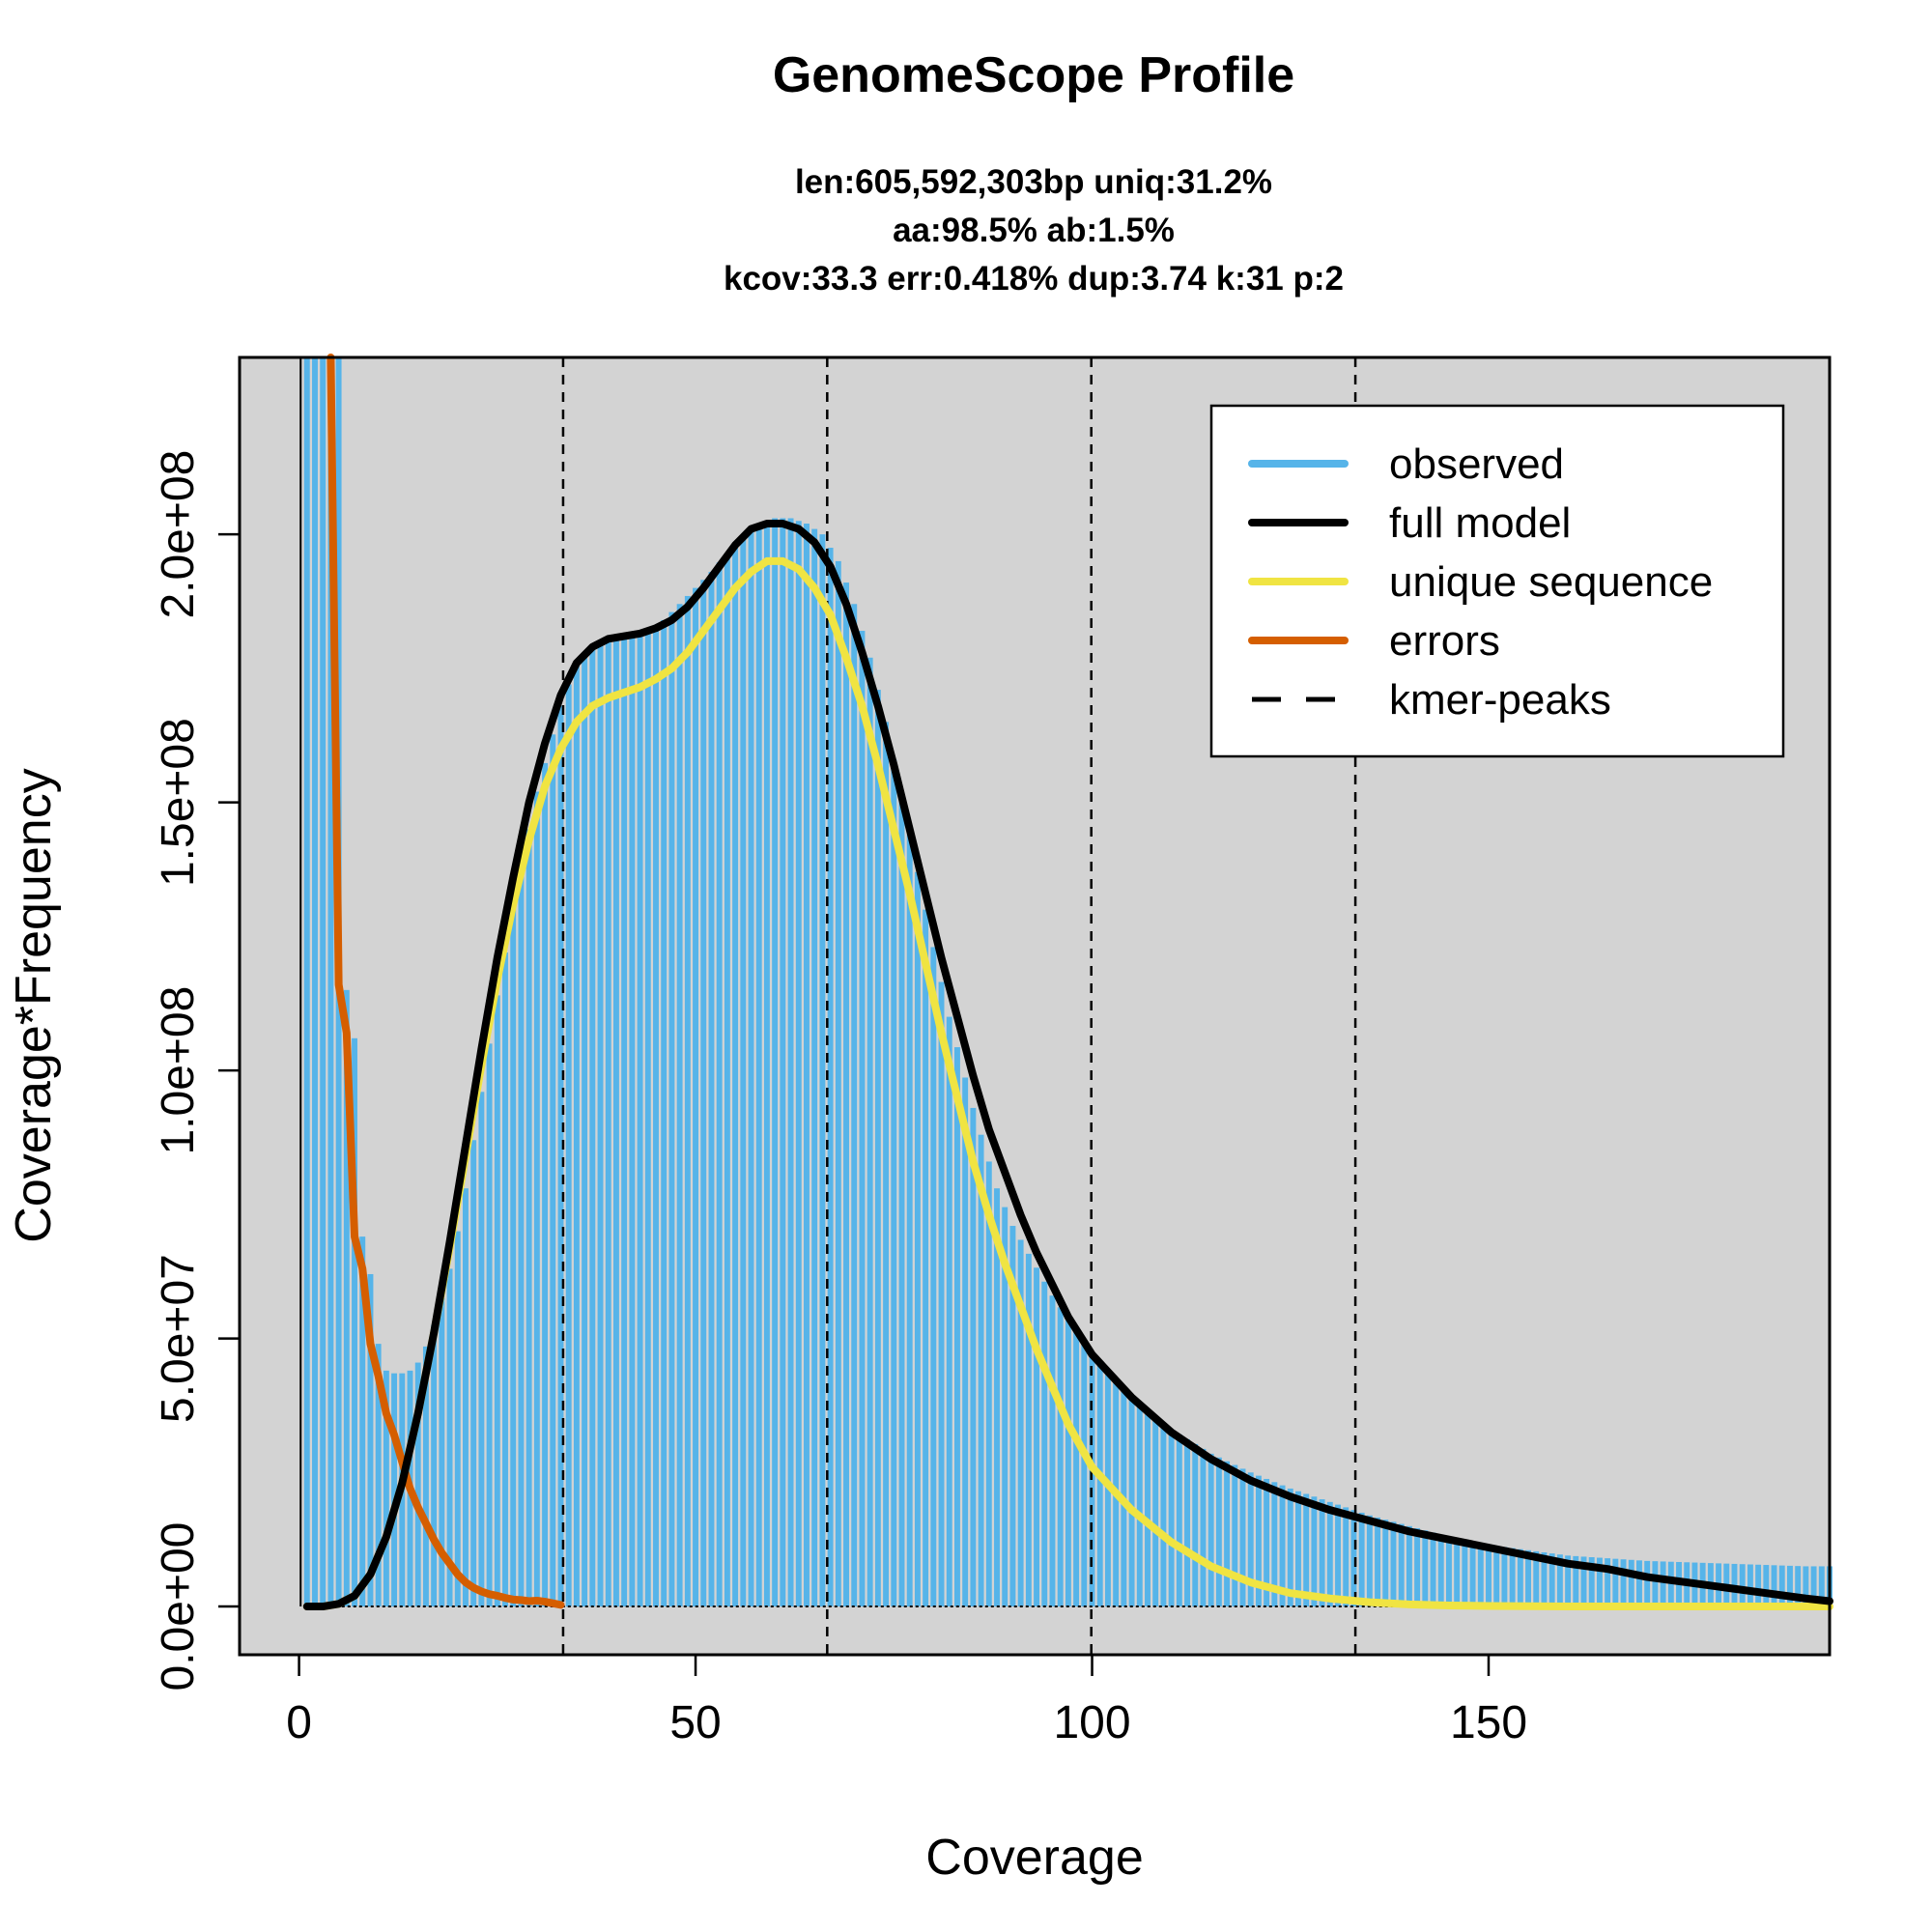  What do you see at coordinates (178, 802) in the screenshot?
I see `y-tick-label: 1.5e+08` at bounding box center [178, 802].